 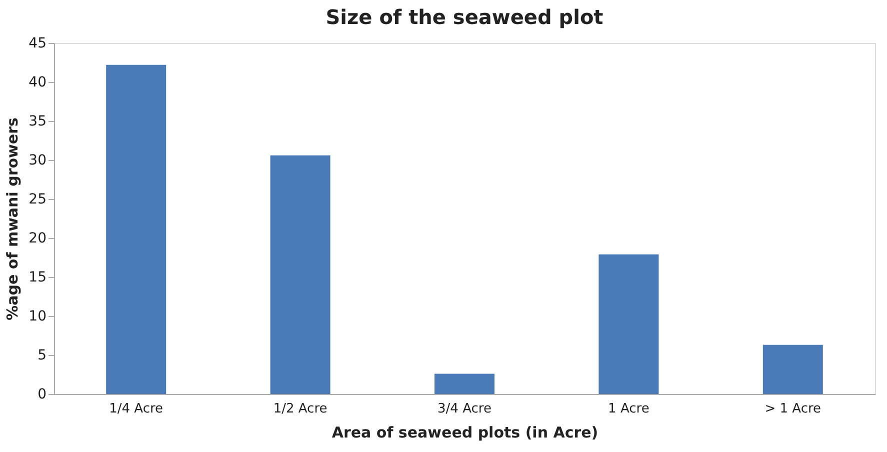 What do you see at coordinates (37, 82) in the screenshot?
I see `y-tick-label: 40` at bounding box center [37, 82].